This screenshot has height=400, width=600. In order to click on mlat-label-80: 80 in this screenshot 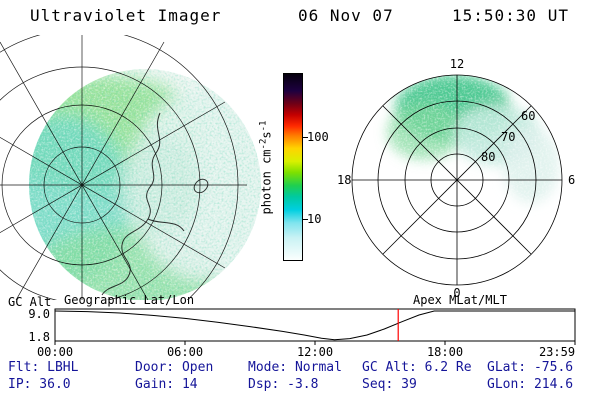, I will do `click(488, 157)`.